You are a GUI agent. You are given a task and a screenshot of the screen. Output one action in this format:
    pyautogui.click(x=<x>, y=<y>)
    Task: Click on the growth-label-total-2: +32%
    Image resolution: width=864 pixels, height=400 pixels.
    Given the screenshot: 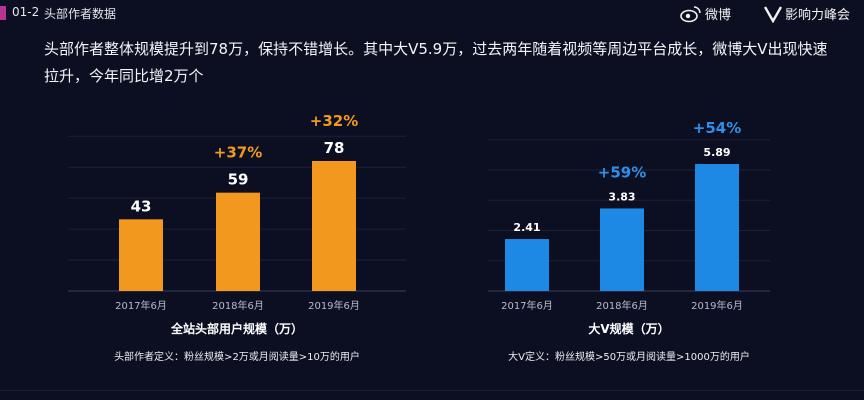 What is the action you would take?
    pyautogui.click(x=334, y=121)
    